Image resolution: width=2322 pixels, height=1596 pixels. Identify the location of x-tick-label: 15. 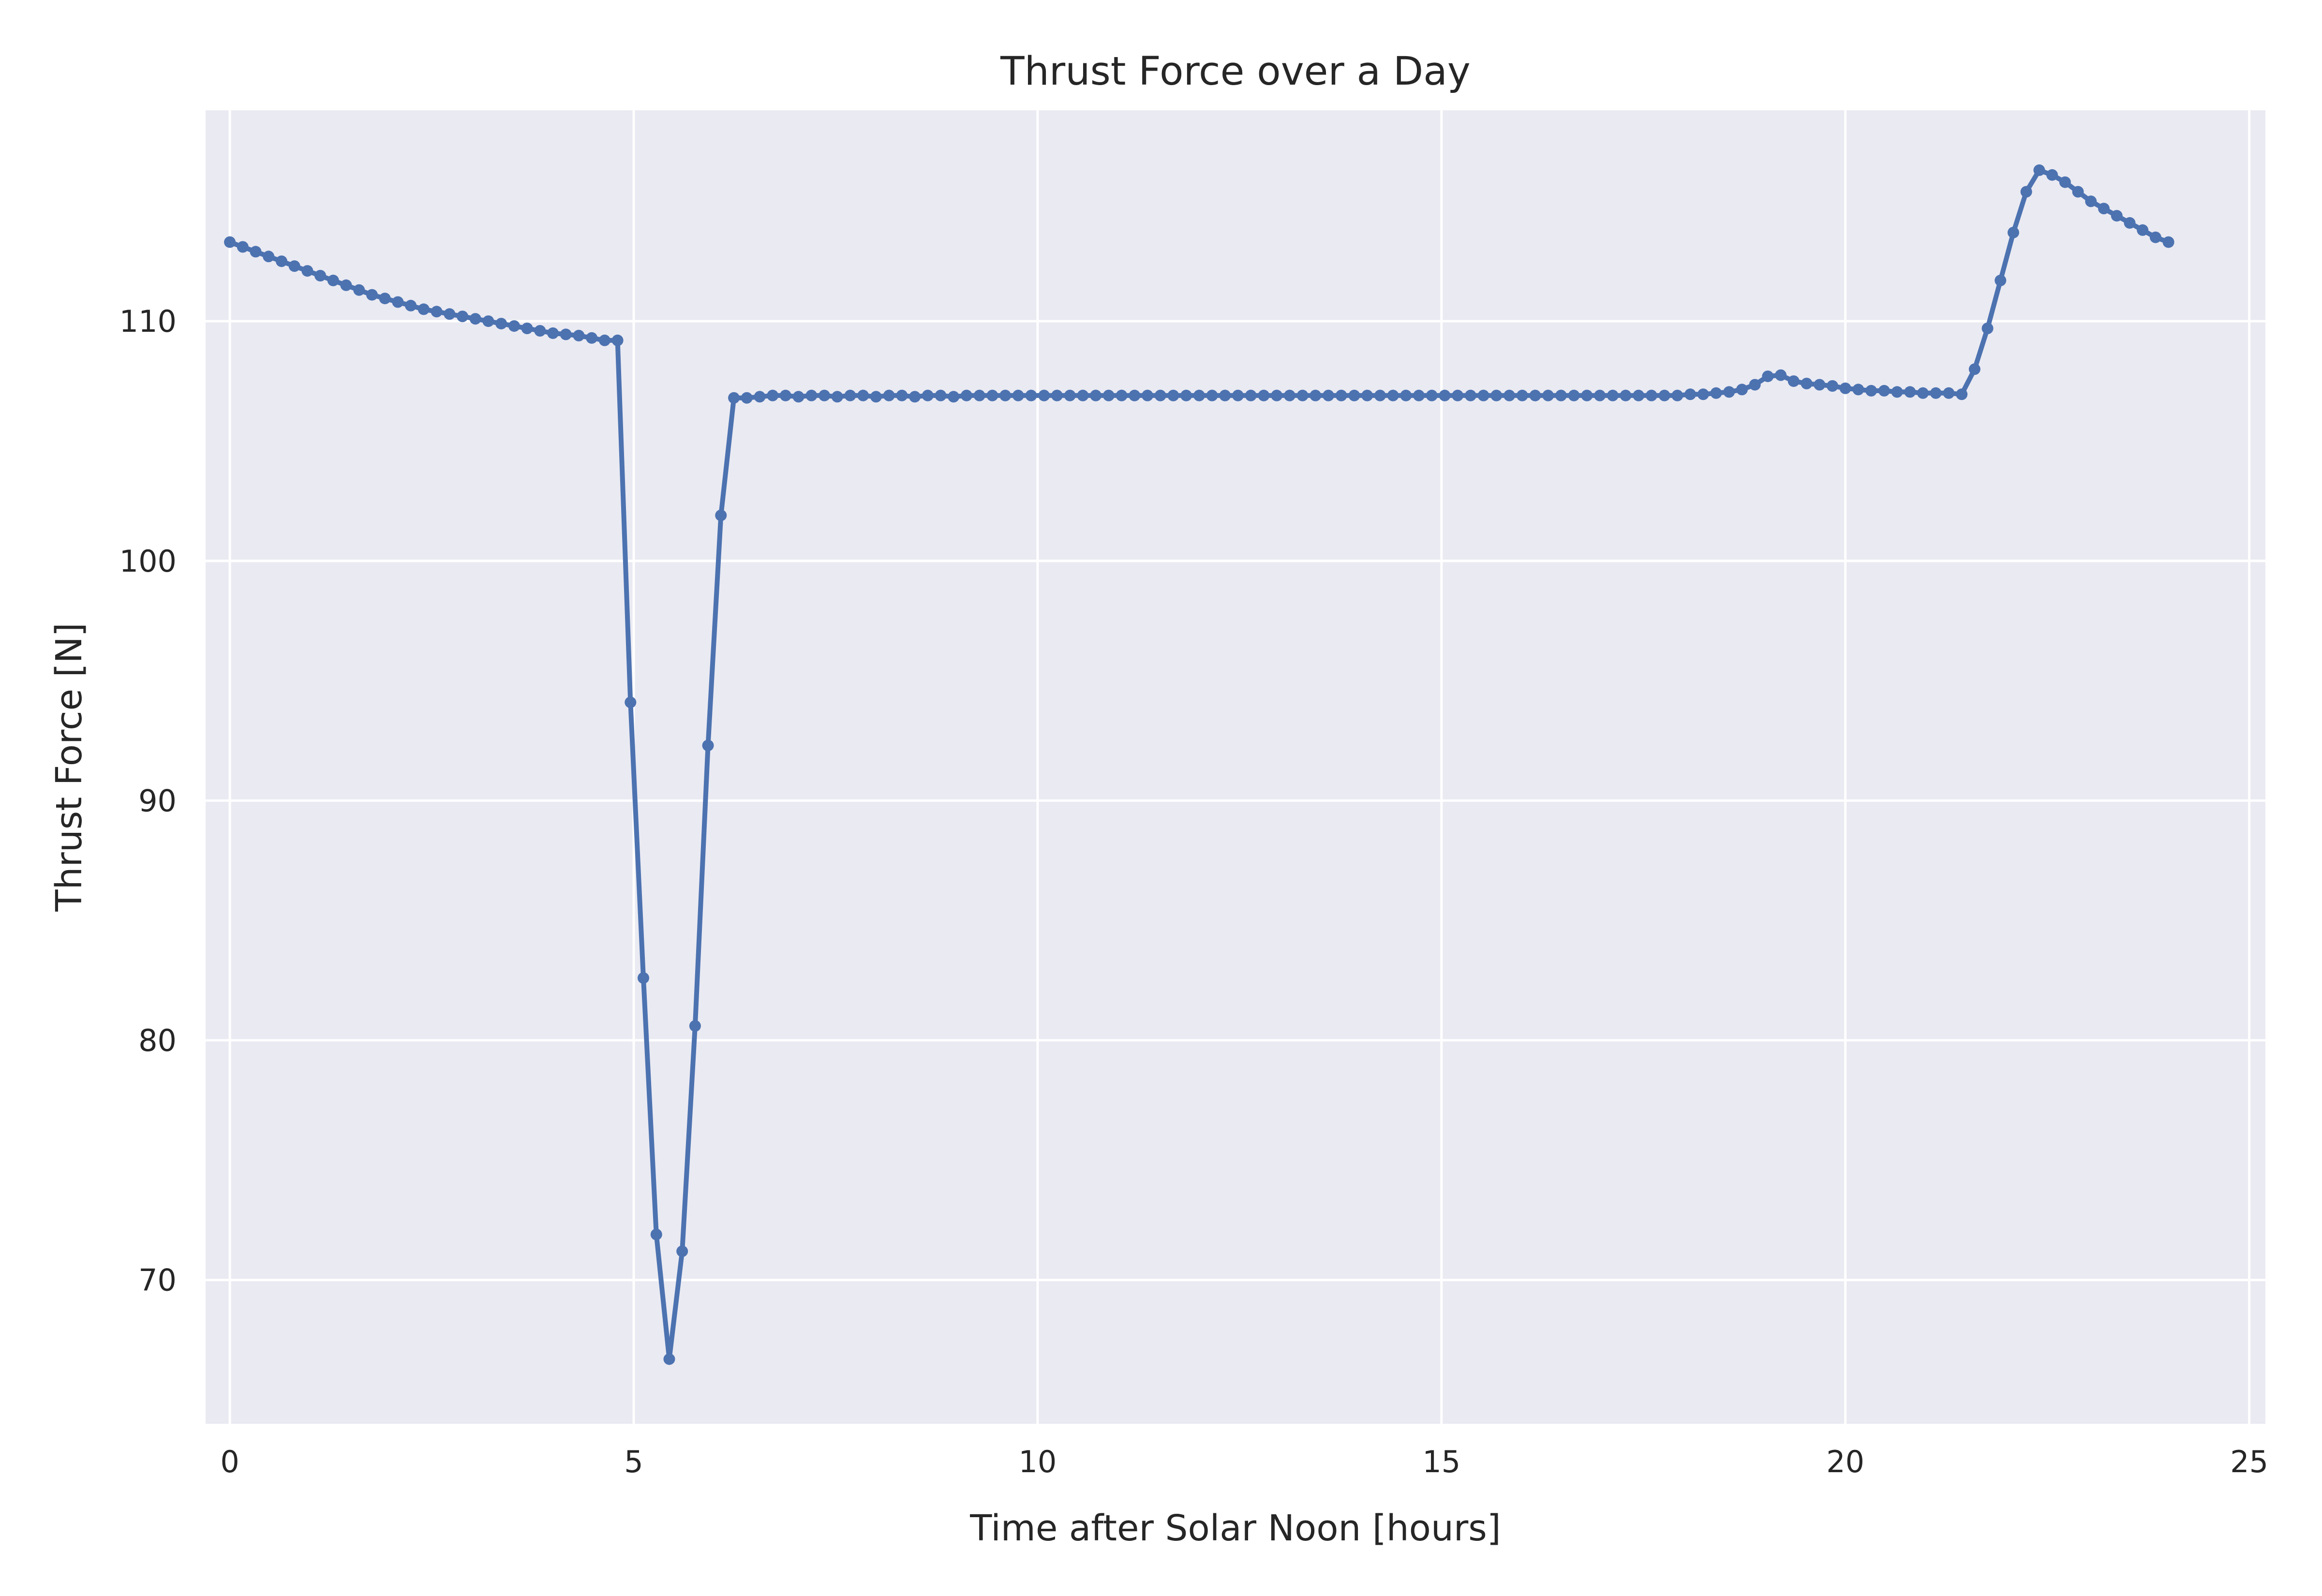
(1441, 1461).